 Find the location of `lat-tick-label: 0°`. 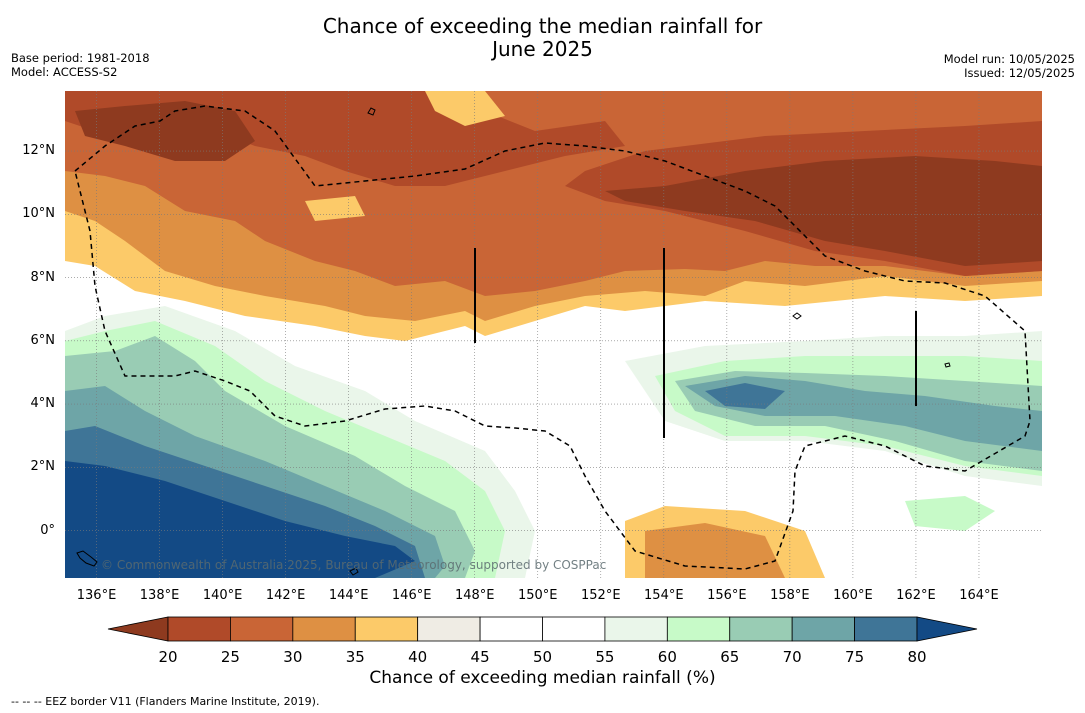

lat-tick-label: 0° is located at coordinates (47, 530).